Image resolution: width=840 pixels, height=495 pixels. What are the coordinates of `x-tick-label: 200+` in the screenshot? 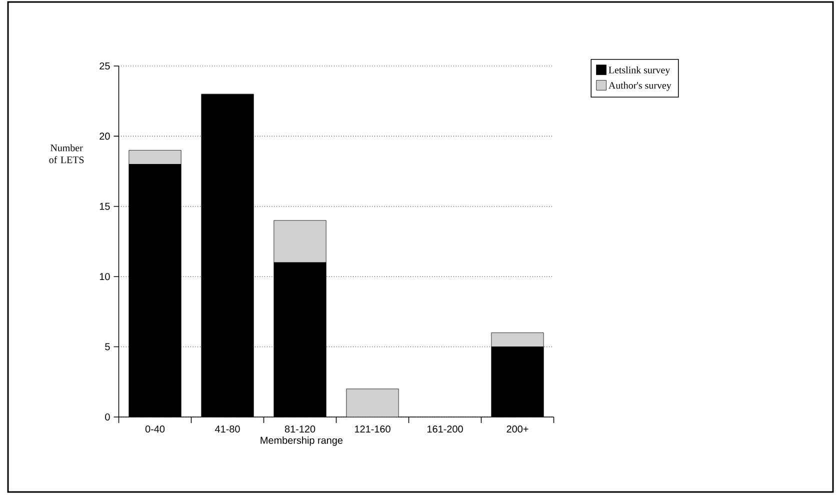 It's located at (517, 429).